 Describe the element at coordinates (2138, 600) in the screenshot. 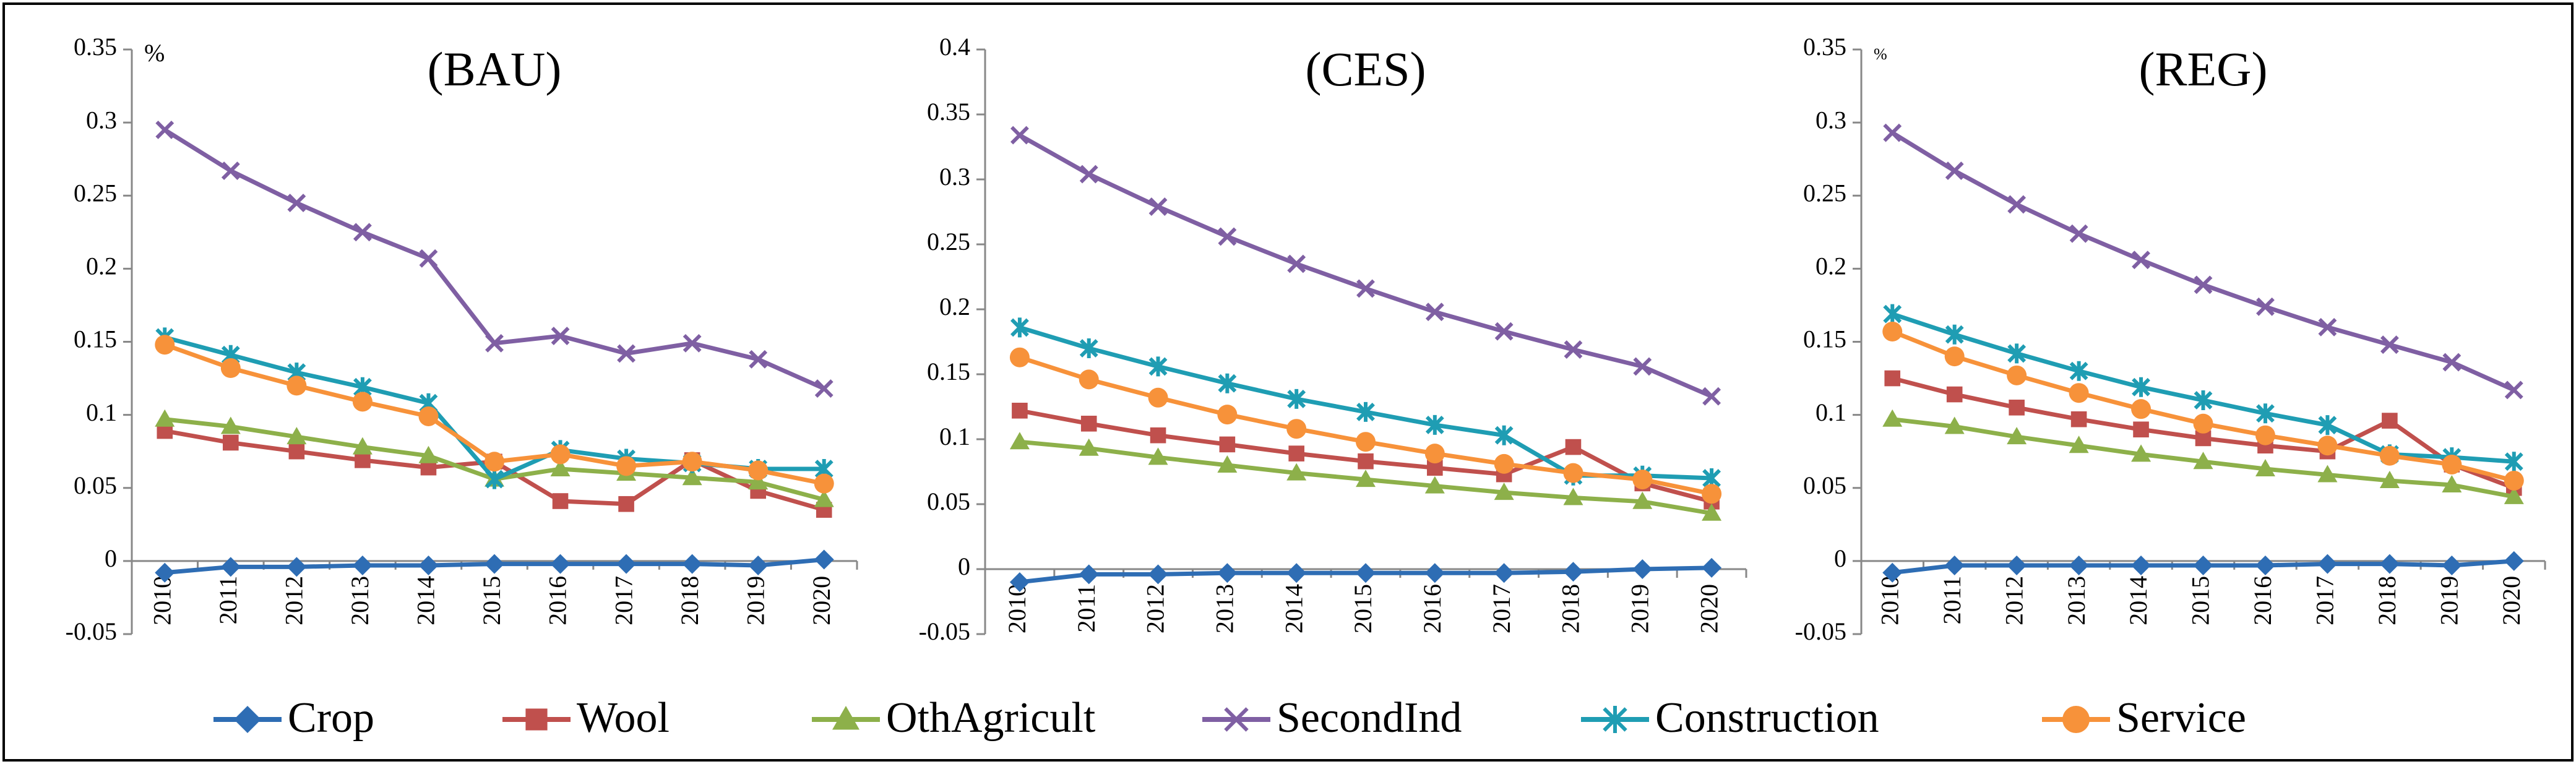

I see `x-tick-label: 2014` at that location.